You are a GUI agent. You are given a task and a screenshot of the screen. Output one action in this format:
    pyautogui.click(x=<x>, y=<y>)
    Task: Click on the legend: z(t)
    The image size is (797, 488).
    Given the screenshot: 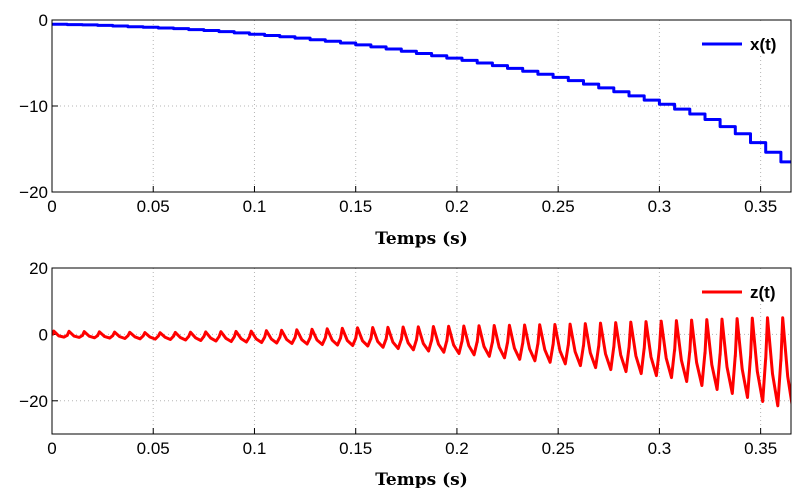 What is the action you would take?
    pyautogui.click(x=744, y=286)
    